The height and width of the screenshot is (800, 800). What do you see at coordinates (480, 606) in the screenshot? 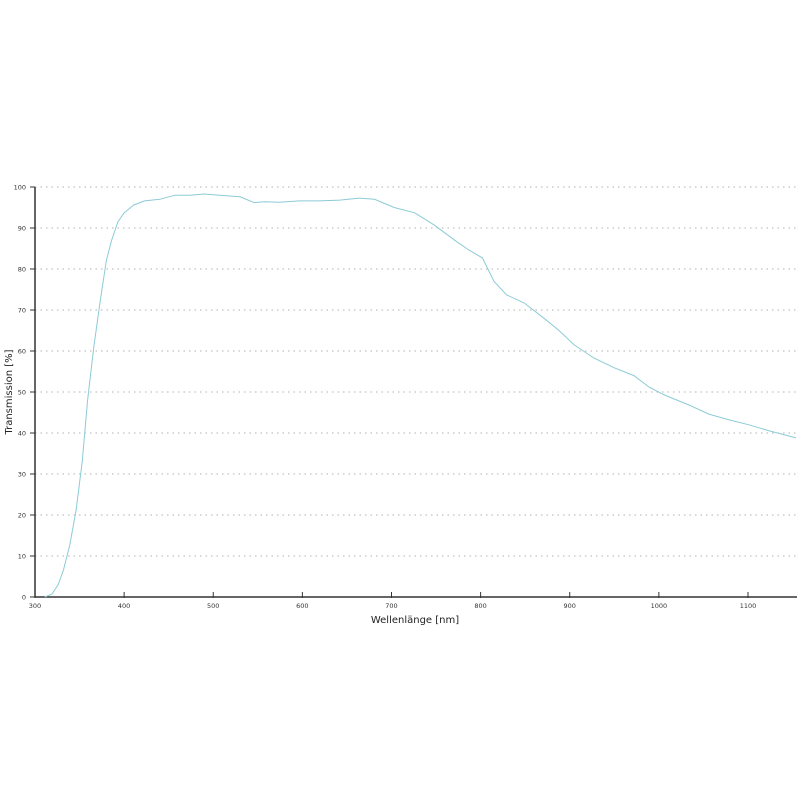
I see `x-tick-label: 800` at bounding box center [480, 606].